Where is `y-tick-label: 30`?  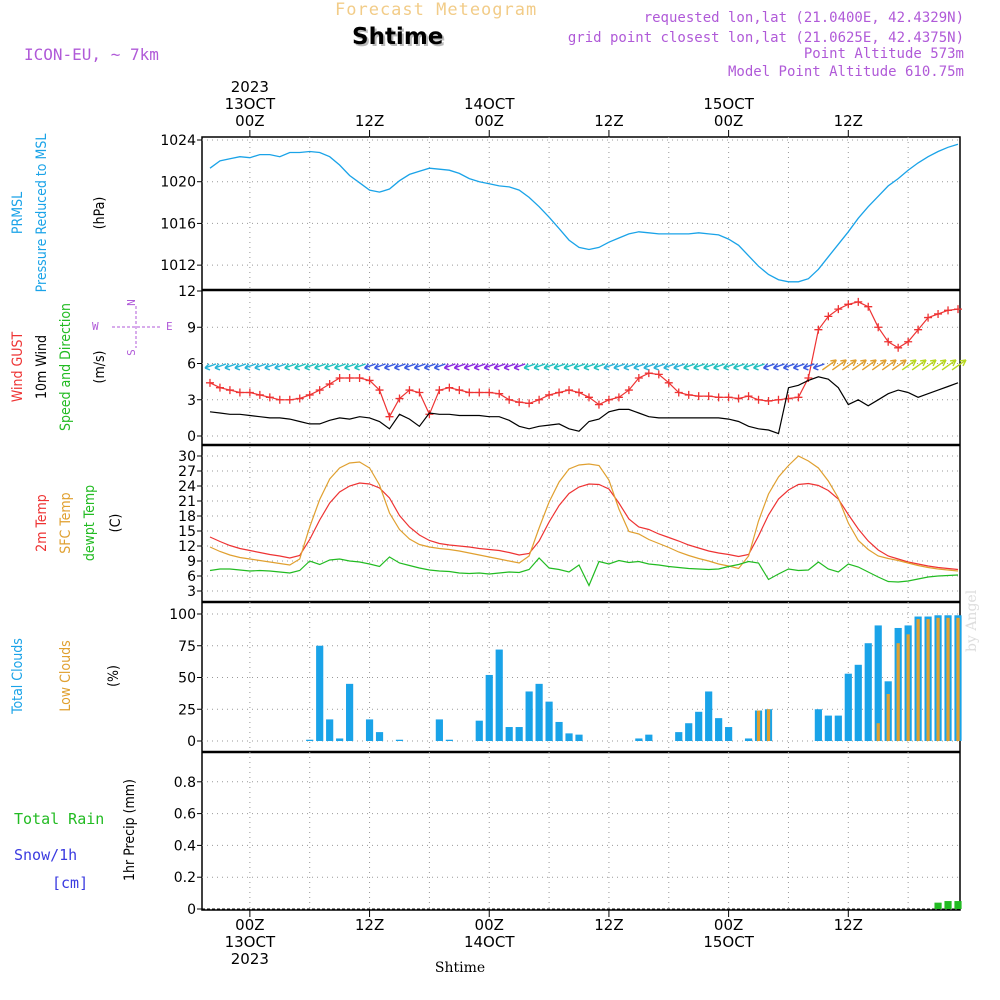 y-tick-label: 30 is located at coordinates (187, 457).